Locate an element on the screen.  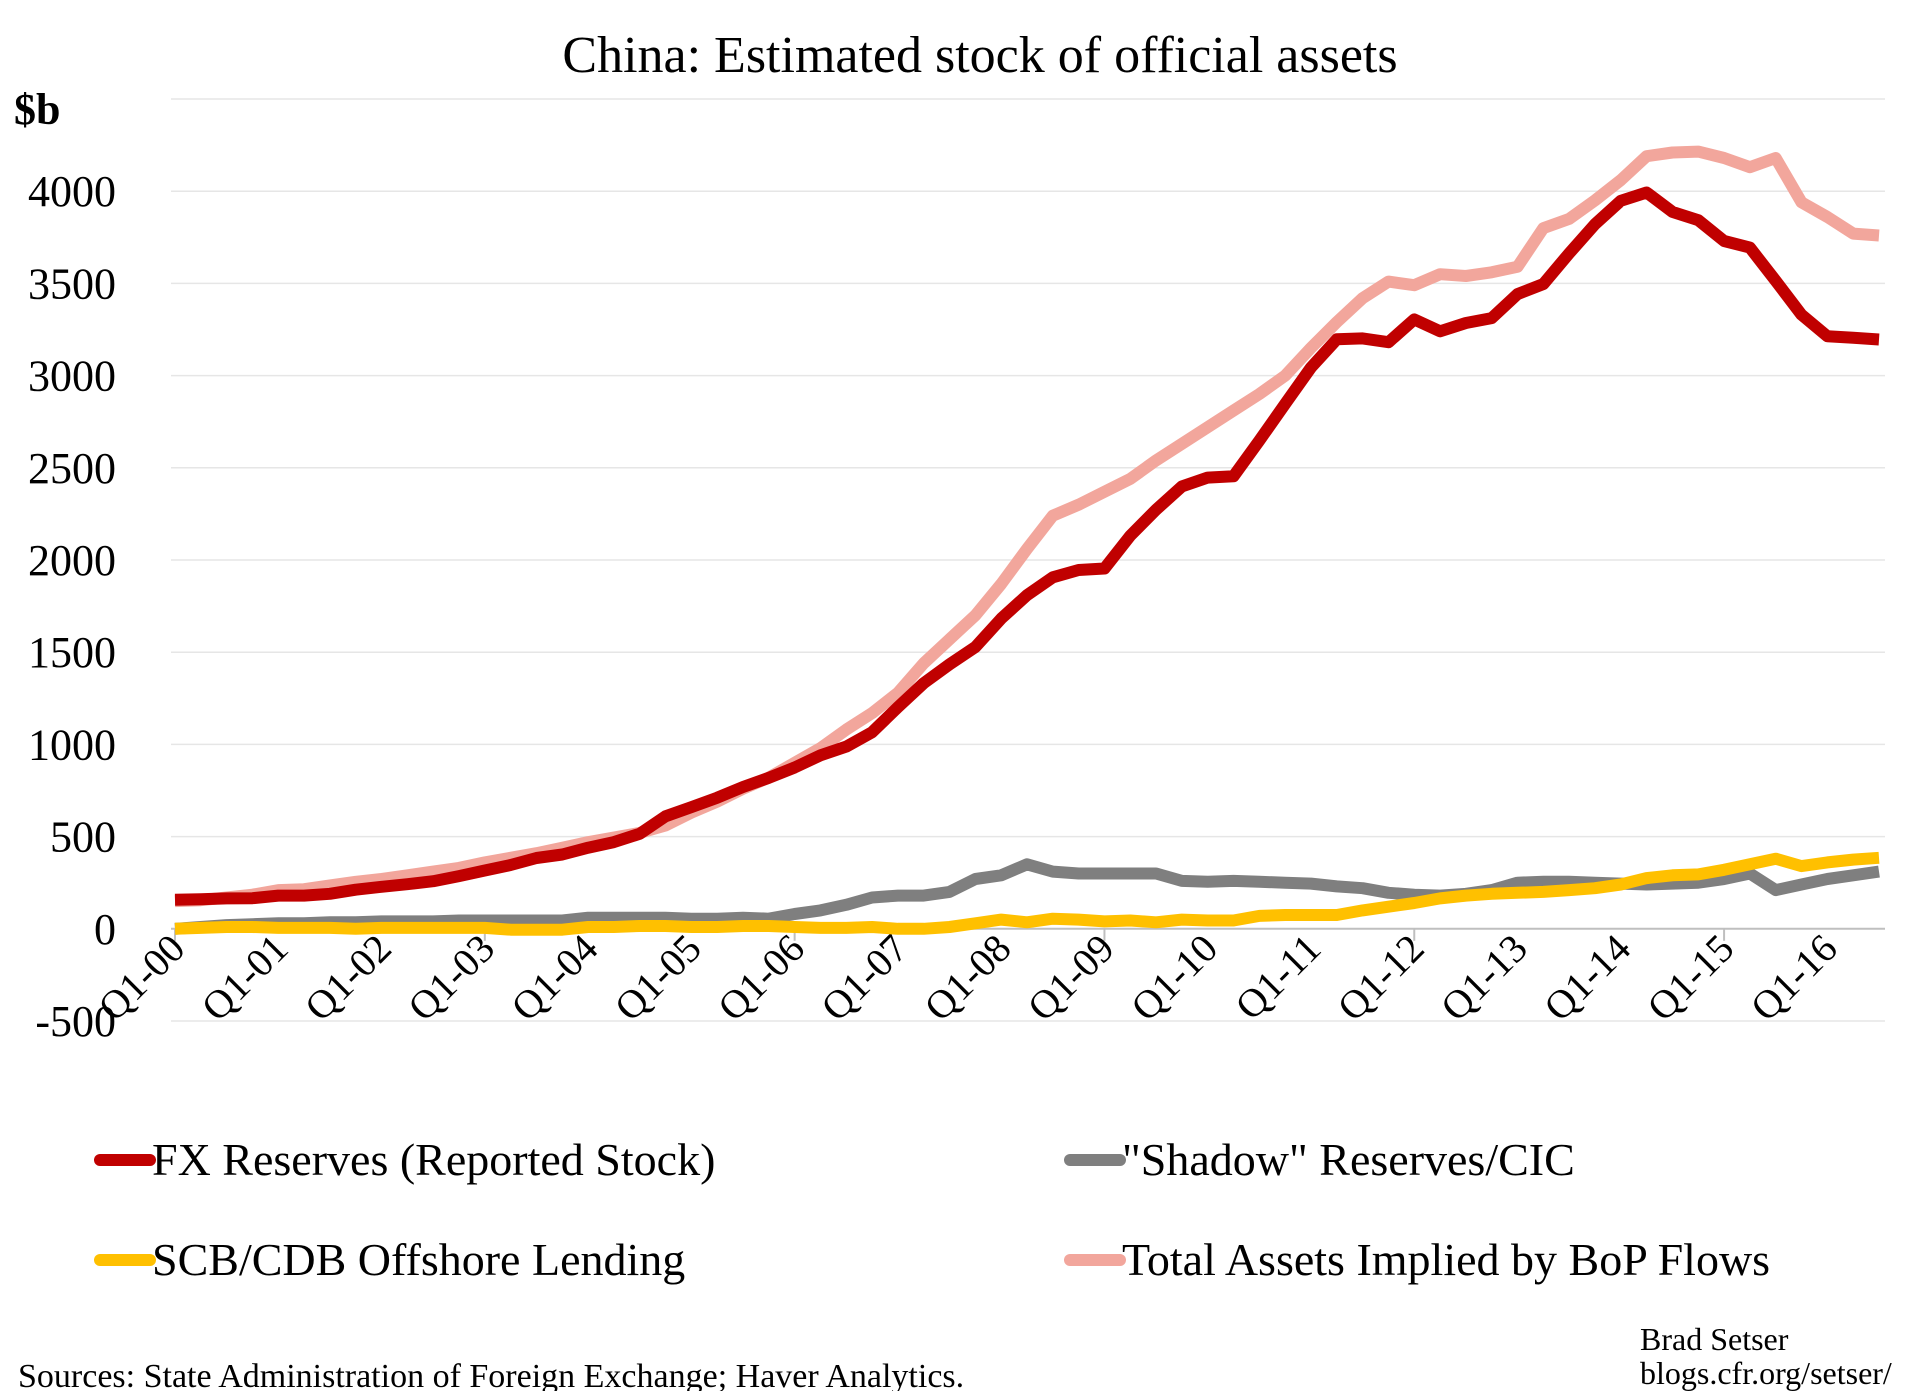
x-tick-label: Q1-16 is located at coordinates (1794, 977).